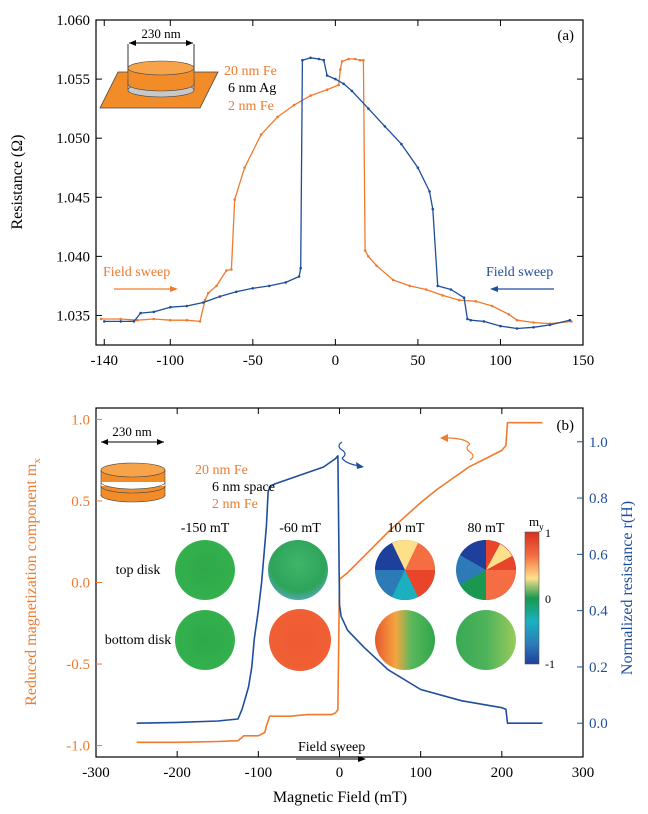 This screenshot has height=814, width=648. What do you see at coordinates (298, 570) in the screenshot?
I see `disk-top-m60` at bounding box center [298, 570].